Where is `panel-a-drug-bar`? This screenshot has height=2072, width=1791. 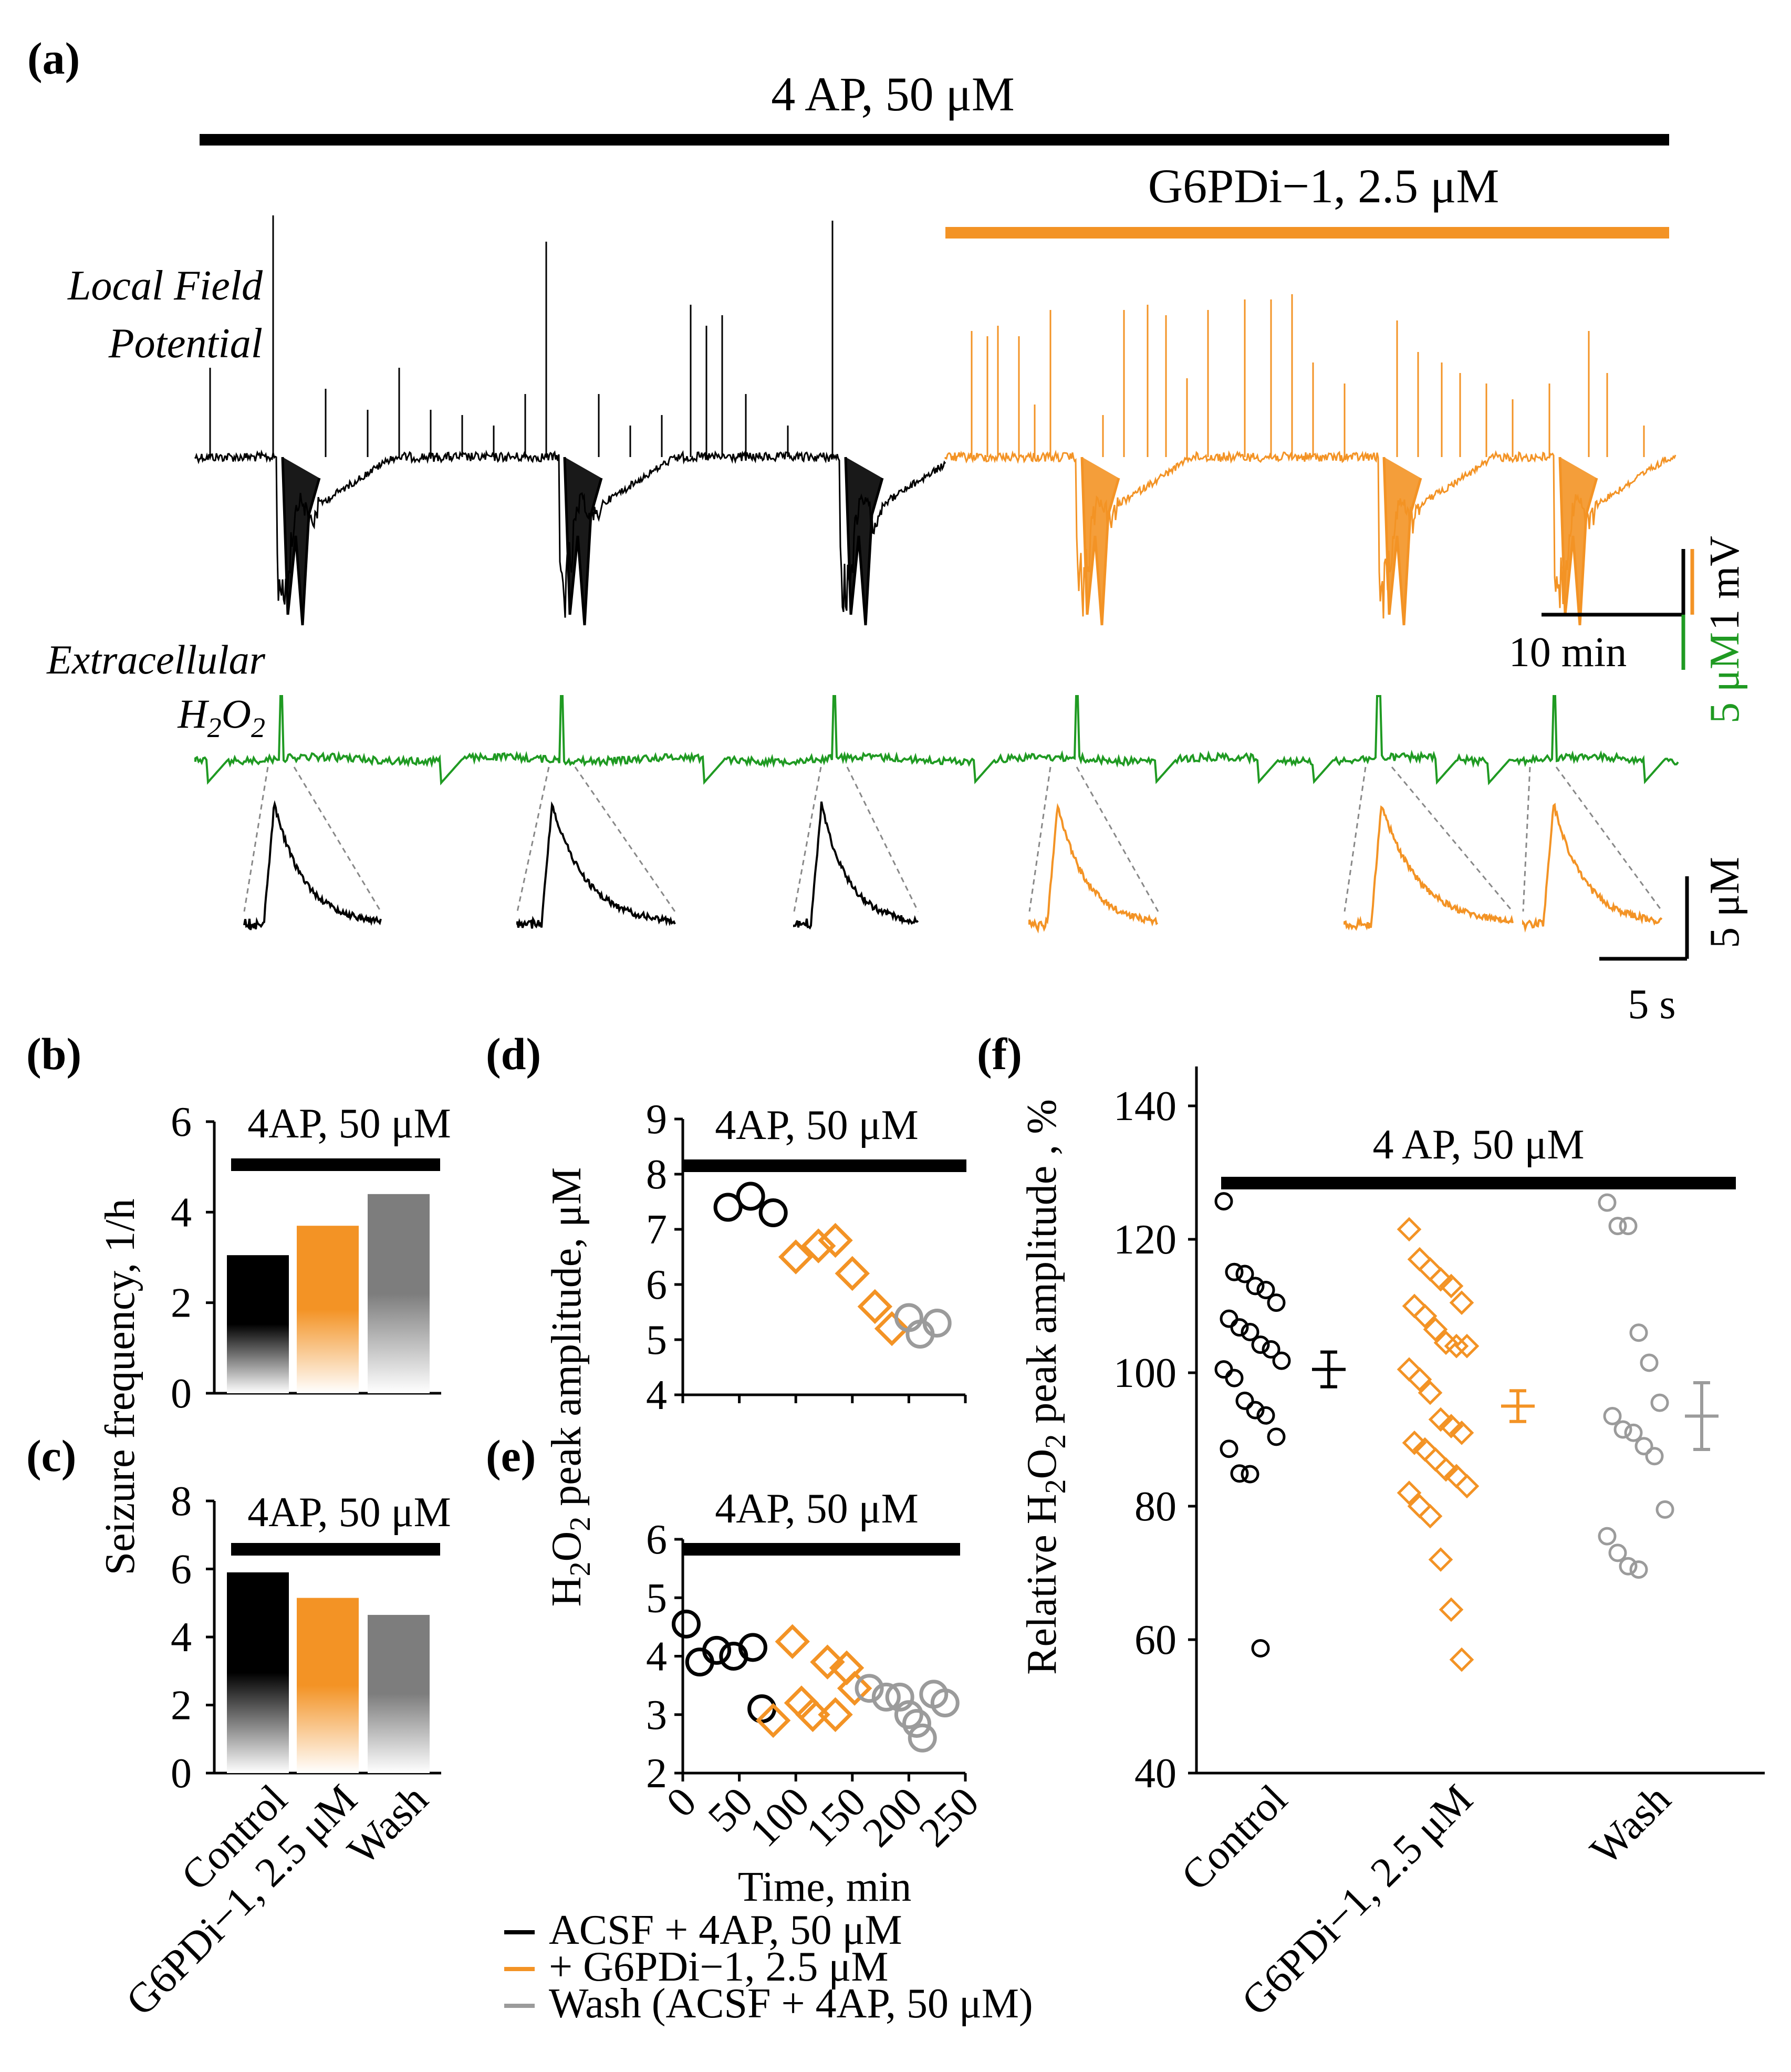
panel-a-drug-bar is located at coordinates (1307, 233).